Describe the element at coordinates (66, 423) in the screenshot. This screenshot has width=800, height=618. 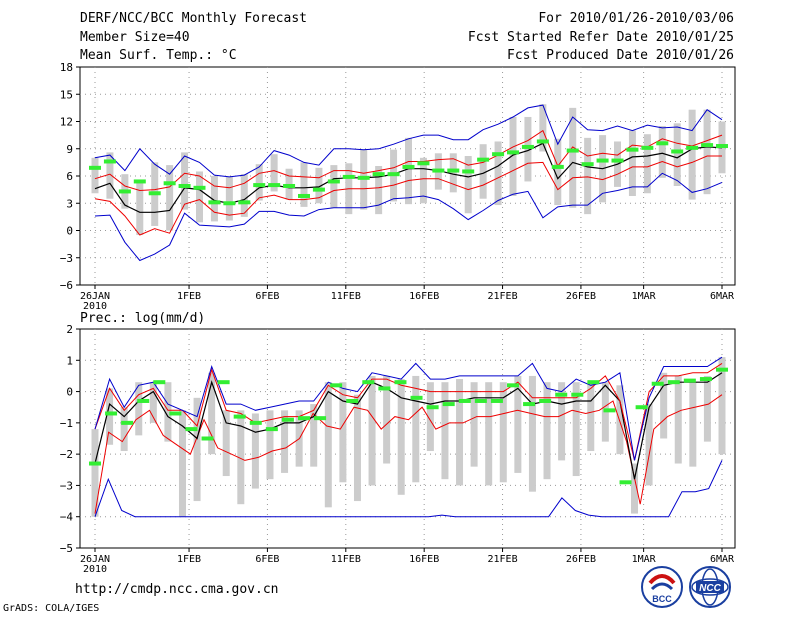
I see `y-tick-label: −1` at that location.